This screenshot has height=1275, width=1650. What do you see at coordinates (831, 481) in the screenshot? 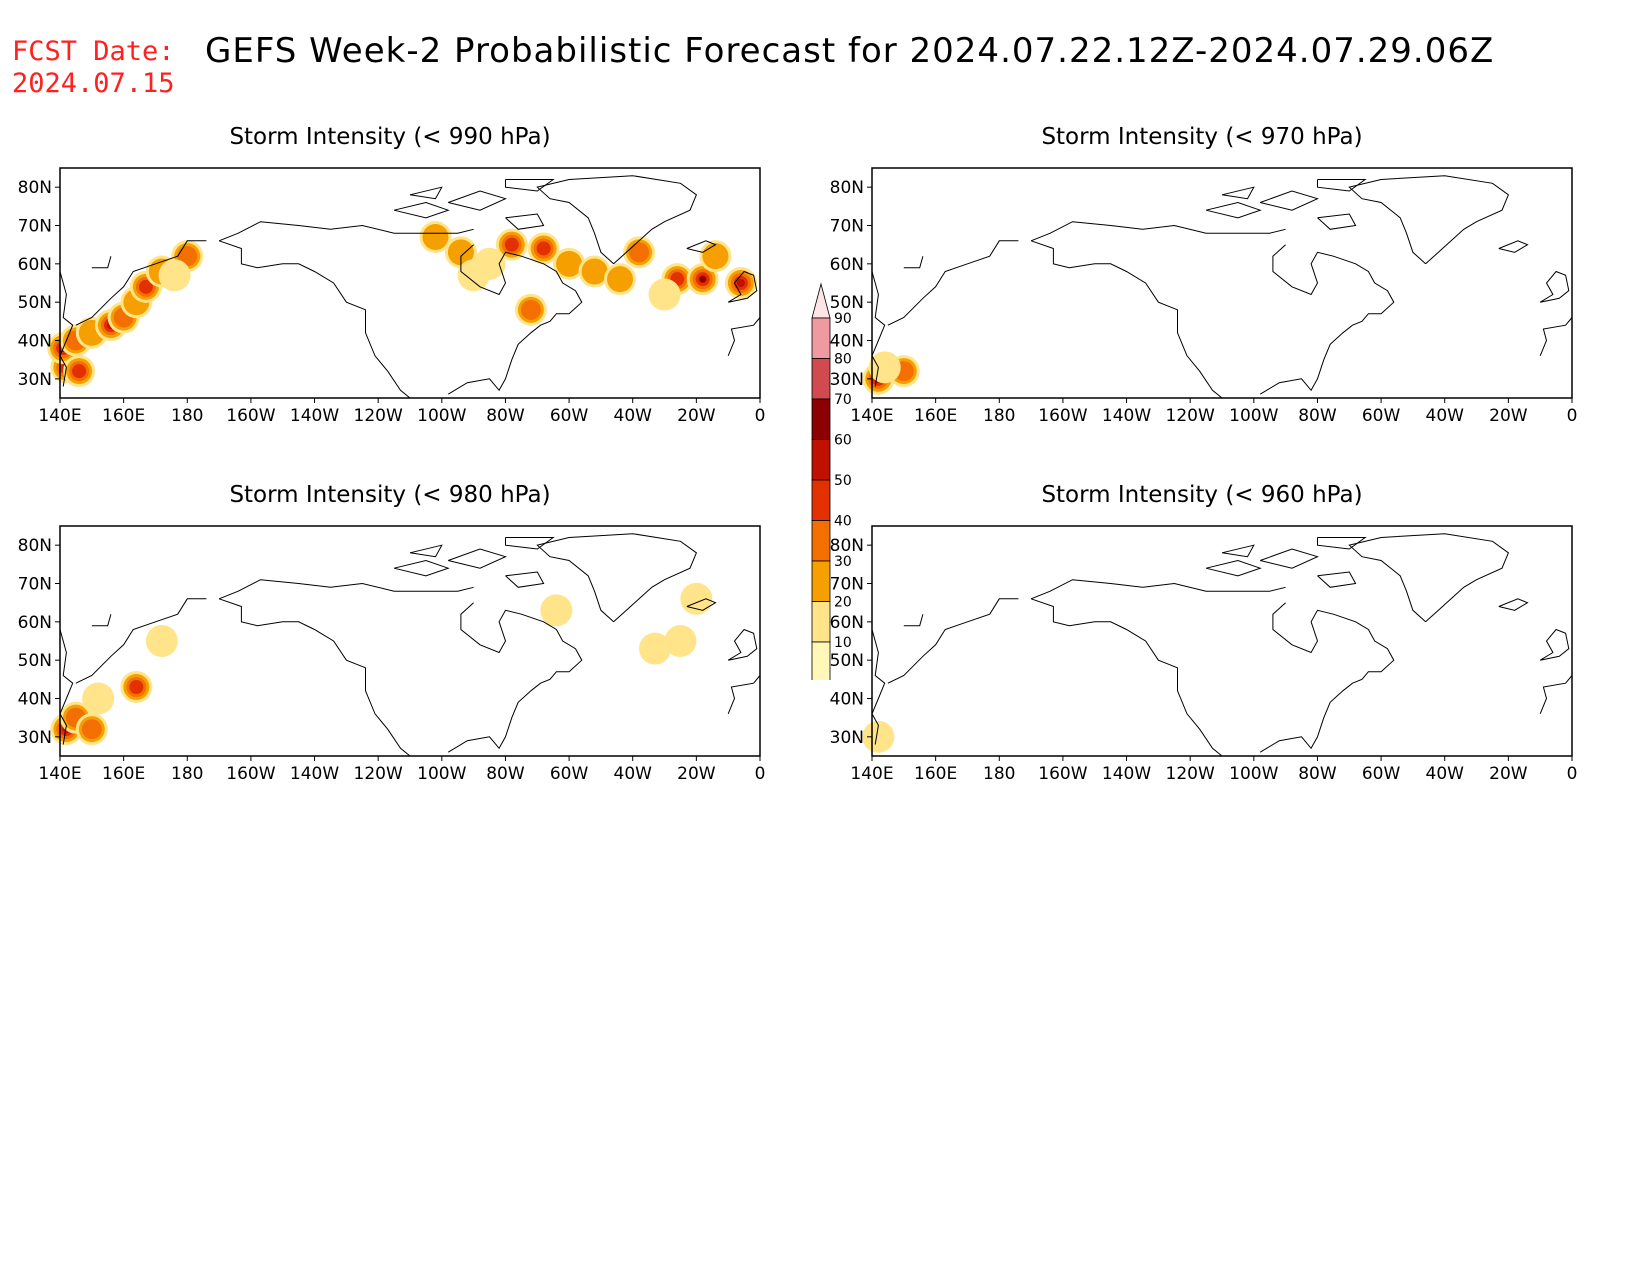
I see `probability-colorbar: 90 80 70 60 50 40 30 20 10` at bounding box center [831, 481].